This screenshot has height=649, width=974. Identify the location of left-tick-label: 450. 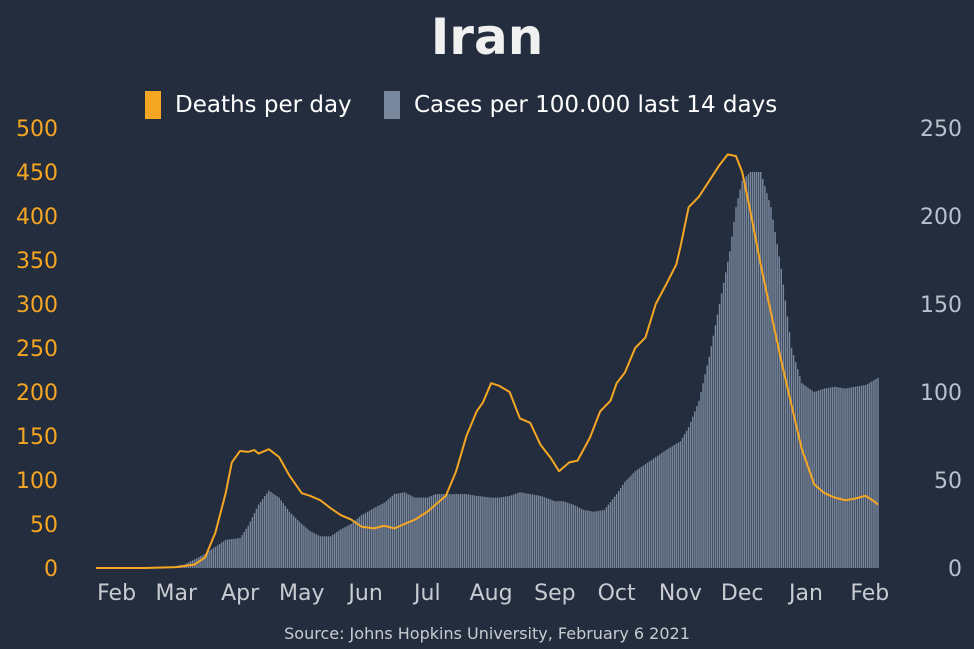
(37, 173).